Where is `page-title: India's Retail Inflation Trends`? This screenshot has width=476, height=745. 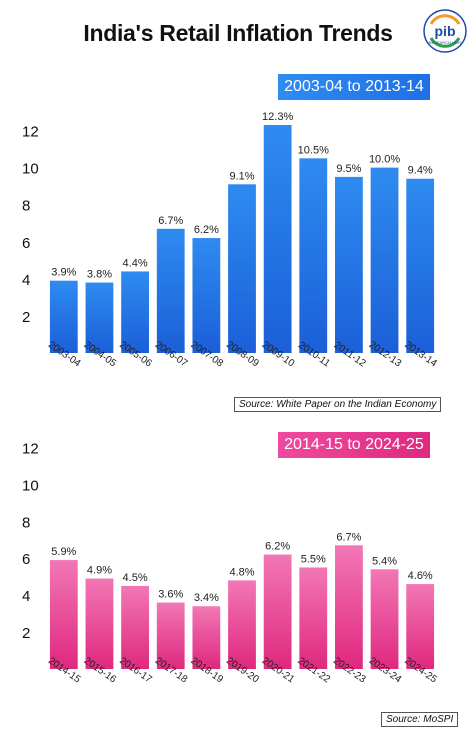
page-title: India's Retail Inflation Trends is located at coordinates (238, 33).